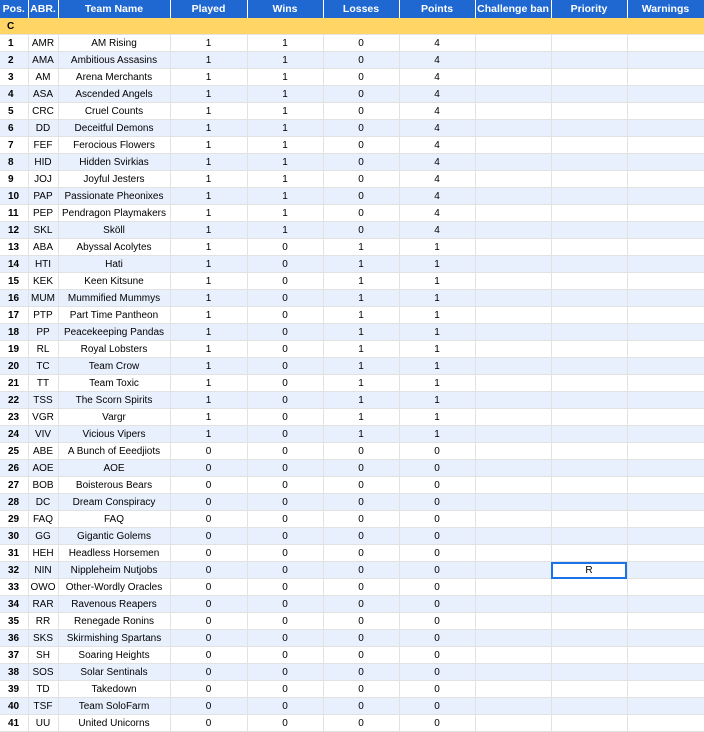  I want to click on cell-abr: OWO, so click(43, 587).